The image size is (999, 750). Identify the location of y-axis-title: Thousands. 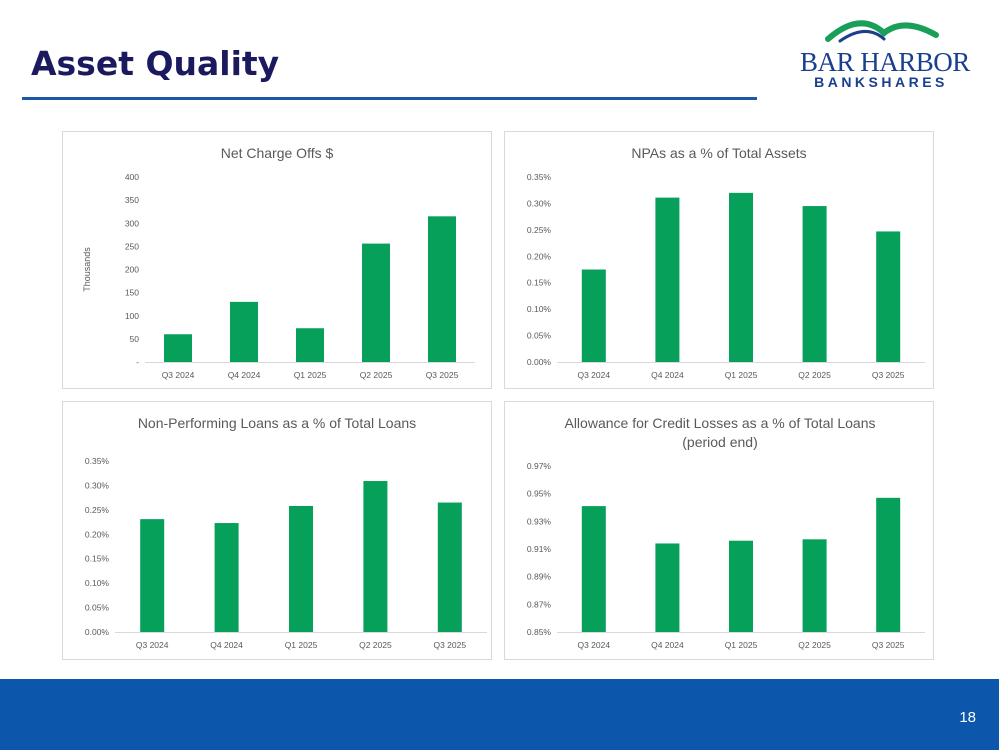
(87, 269).